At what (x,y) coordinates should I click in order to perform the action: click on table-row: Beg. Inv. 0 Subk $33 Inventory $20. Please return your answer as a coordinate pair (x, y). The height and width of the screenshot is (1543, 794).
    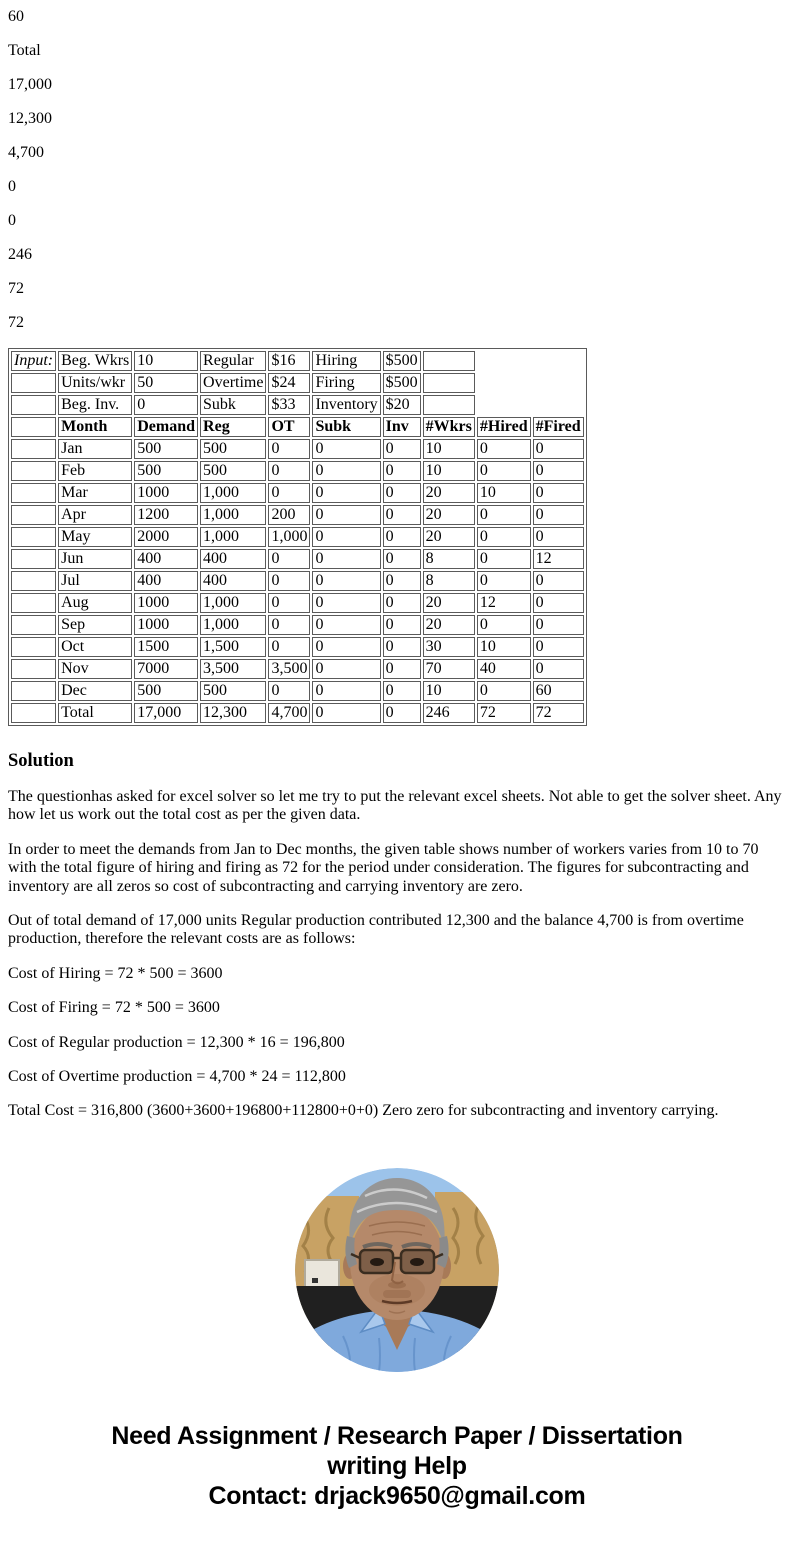
    Looking at the image, I should click on (297, 405).